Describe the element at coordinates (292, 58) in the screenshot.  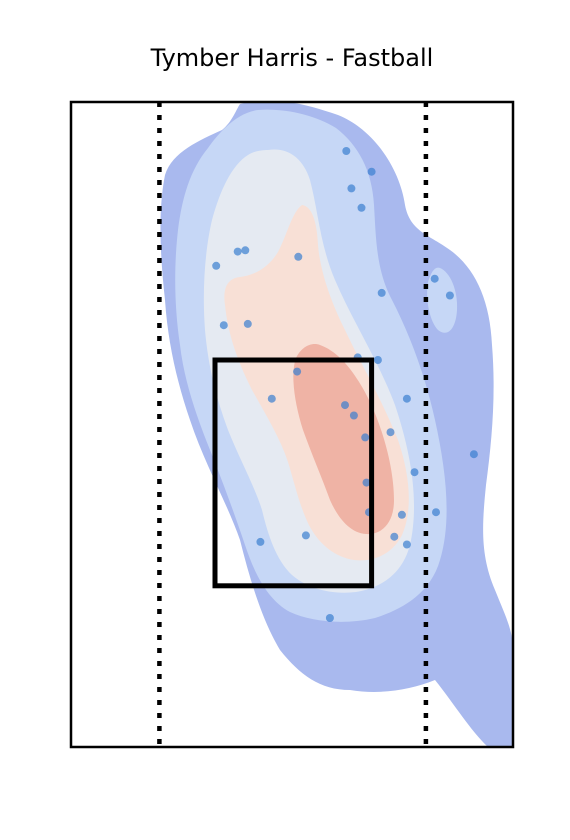
I see `chart-title: Tymber Harris - Fastball` at that location.